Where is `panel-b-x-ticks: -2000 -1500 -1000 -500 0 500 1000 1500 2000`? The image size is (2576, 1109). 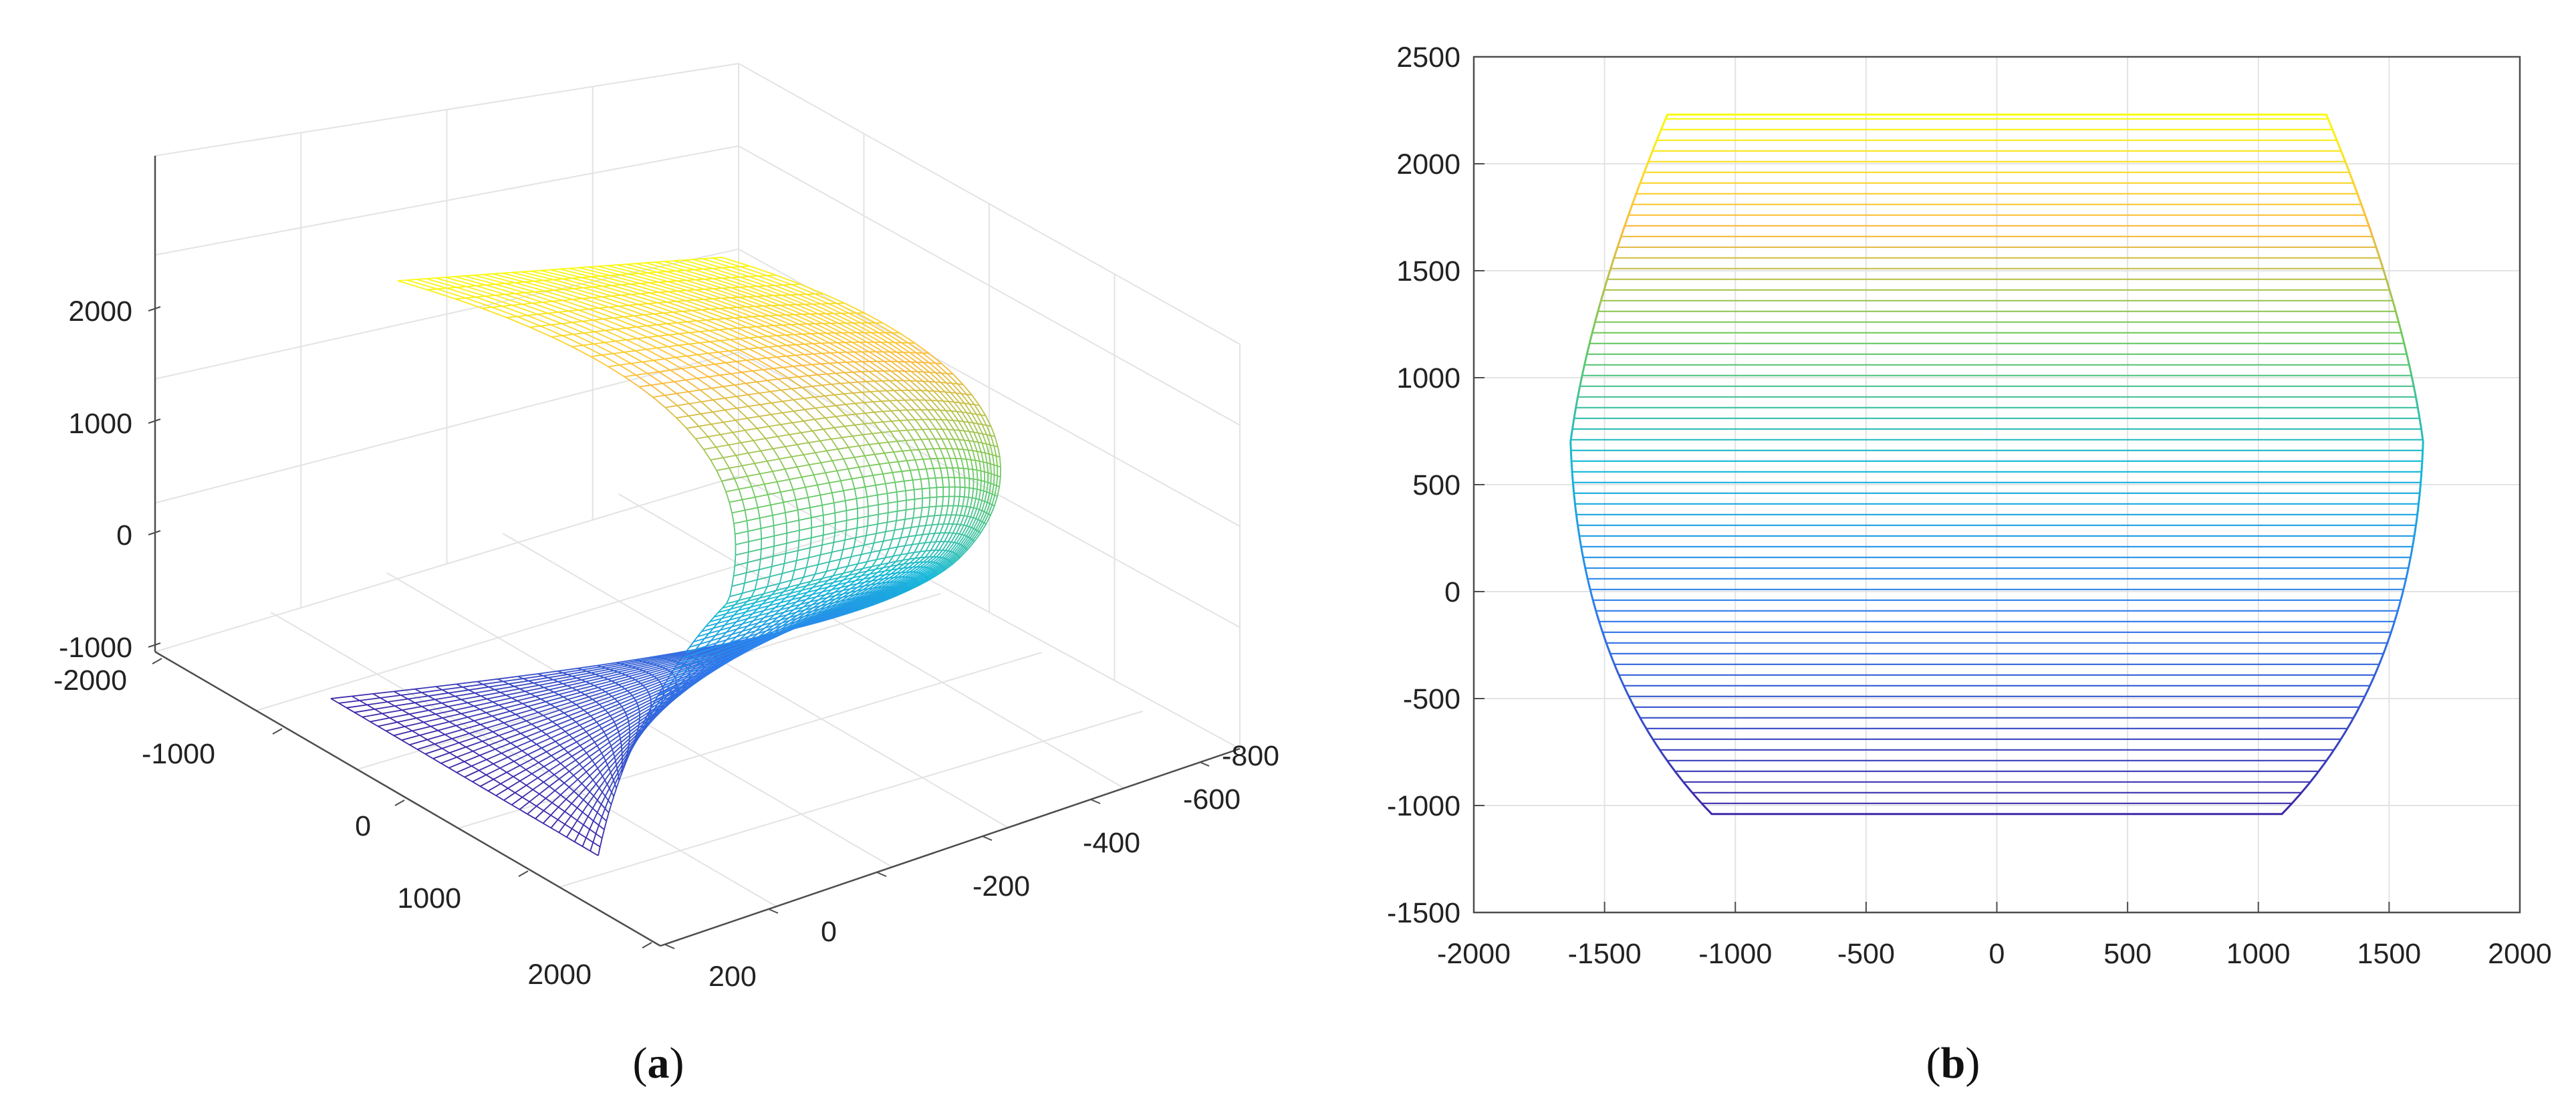
panel-b-x-ticks: -2000 -1500 -1000 -500 0 500 1000 1500 2000 is located at coordinates (1994, 954).